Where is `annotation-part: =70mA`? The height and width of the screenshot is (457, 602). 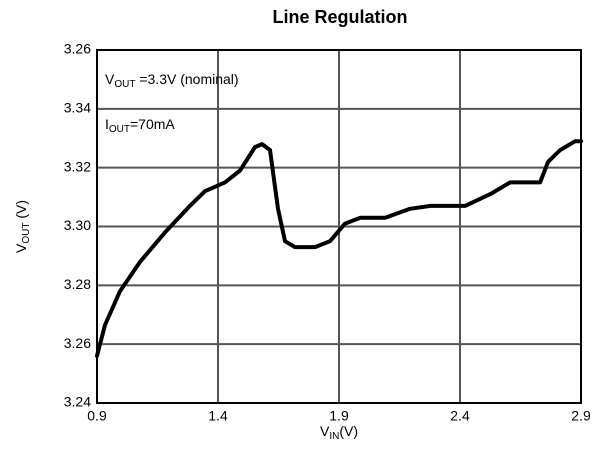
annotation-part: =70mA is located at coordinates (152, 124).